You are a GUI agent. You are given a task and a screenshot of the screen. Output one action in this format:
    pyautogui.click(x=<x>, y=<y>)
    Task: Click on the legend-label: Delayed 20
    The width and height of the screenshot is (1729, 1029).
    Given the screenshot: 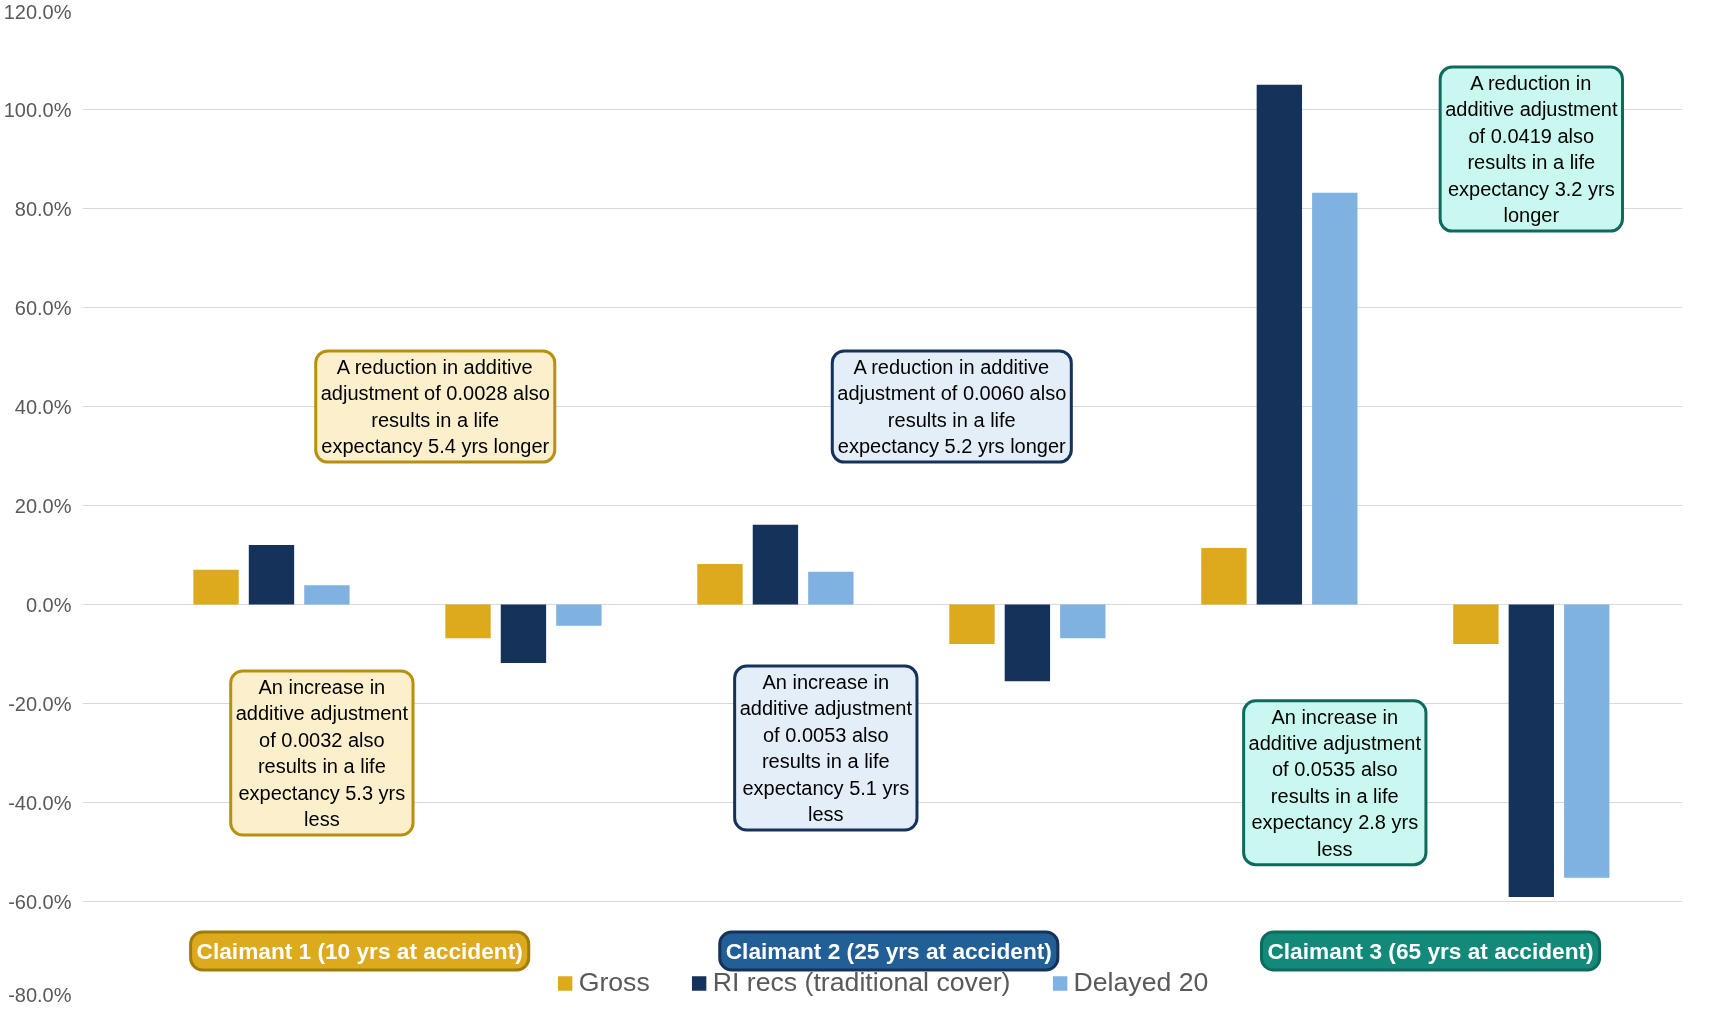 What is the action you would take?
    pyautogui.click(x=1141, y=982)
    